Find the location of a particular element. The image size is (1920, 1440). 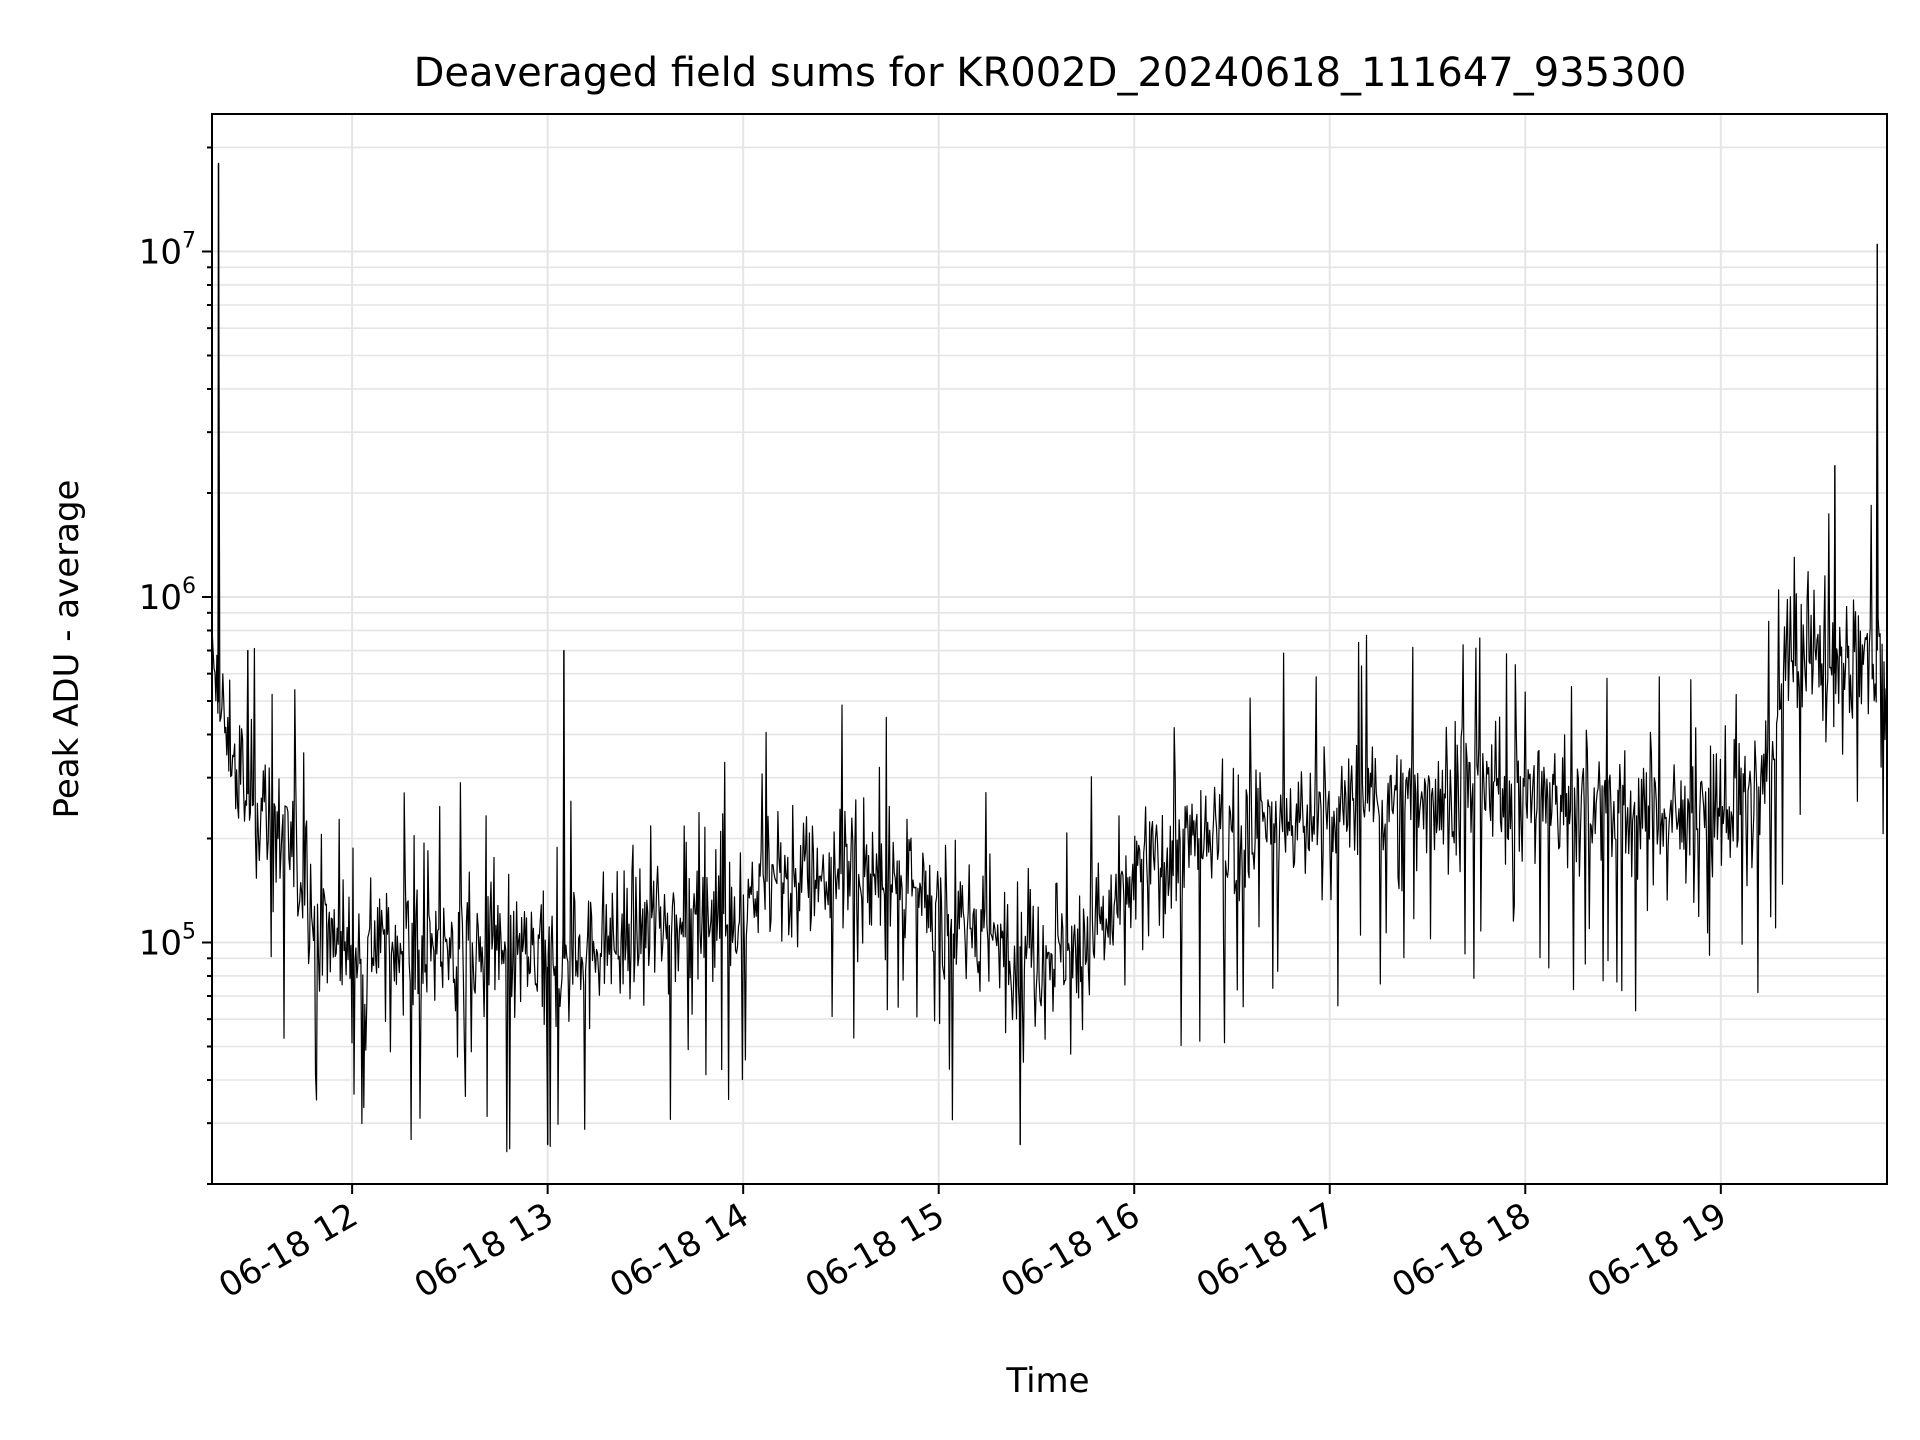

y-tick-label: 10⁵ is located at coordinates (167, 942).